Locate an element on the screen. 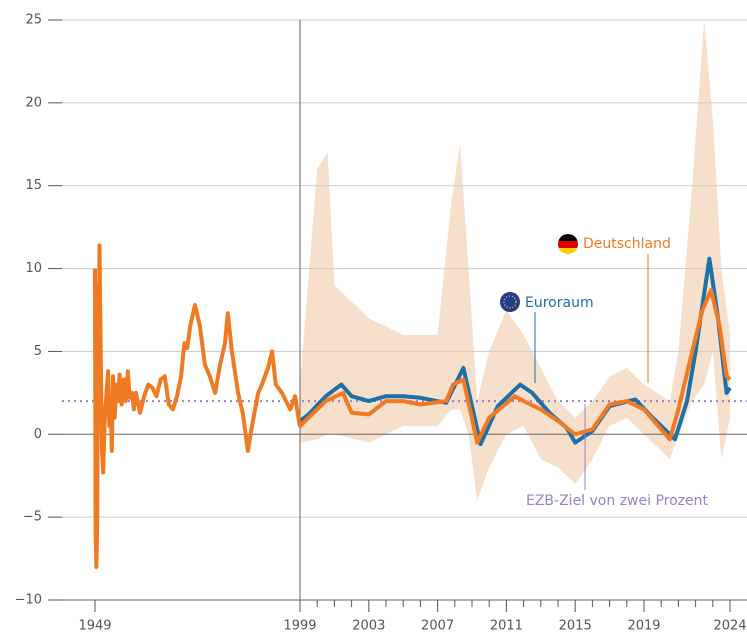 The height and width of the screenshot is (636, 747). x-tick-label: 2007 is located at coordinates (437, 626).